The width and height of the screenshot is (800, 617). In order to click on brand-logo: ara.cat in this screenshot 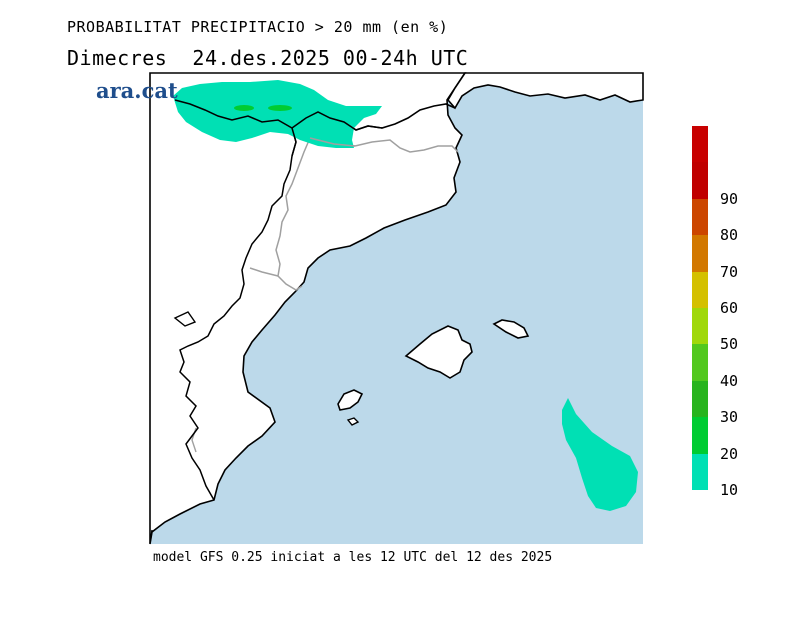, I will do `click(137, 90)`.